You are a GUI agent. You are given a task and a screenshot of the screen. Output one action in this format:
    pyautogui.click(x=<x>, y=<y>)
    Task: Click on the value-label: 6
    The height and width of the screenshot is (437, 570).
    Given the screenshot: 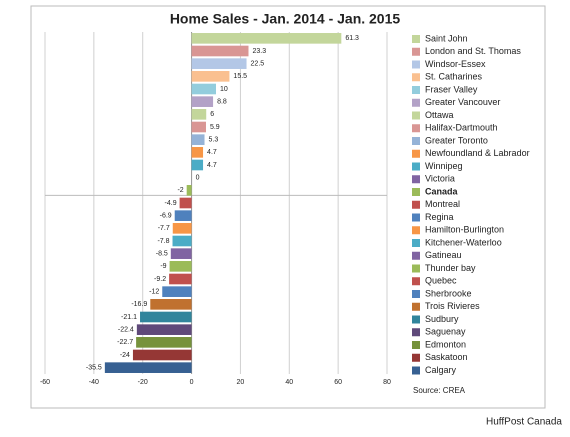 What is the action you would take?
    pyautogui.click(x=212, y=114)
    